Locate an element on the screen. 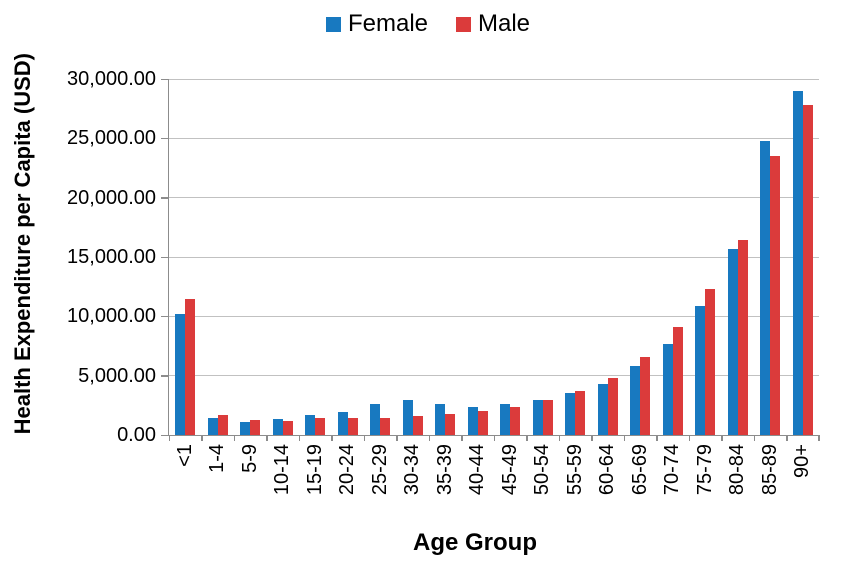 This screenshot has height=570, width=850. legend: Female Male is located at coordinates (428, 24).